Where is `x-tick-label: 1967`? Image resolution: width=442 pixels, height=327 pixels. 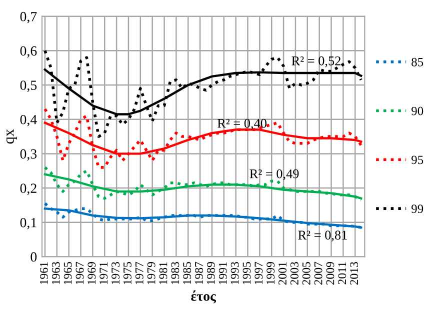
x-tick-label: 1967 is located at coordinates (80, 273).